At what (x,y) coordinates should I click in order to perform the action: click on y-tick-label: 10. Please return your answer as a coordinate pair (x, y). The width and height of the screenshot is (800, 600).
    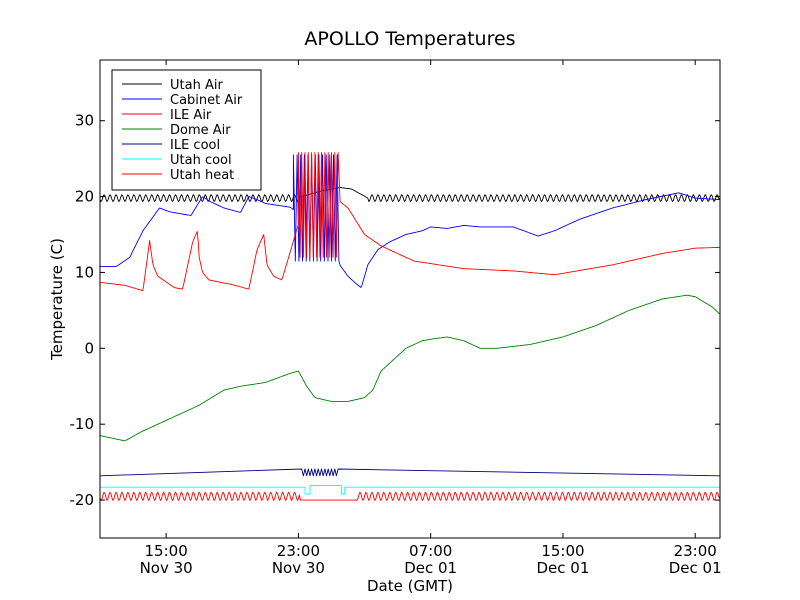
    Looking at the image, I should click on (84, 272).